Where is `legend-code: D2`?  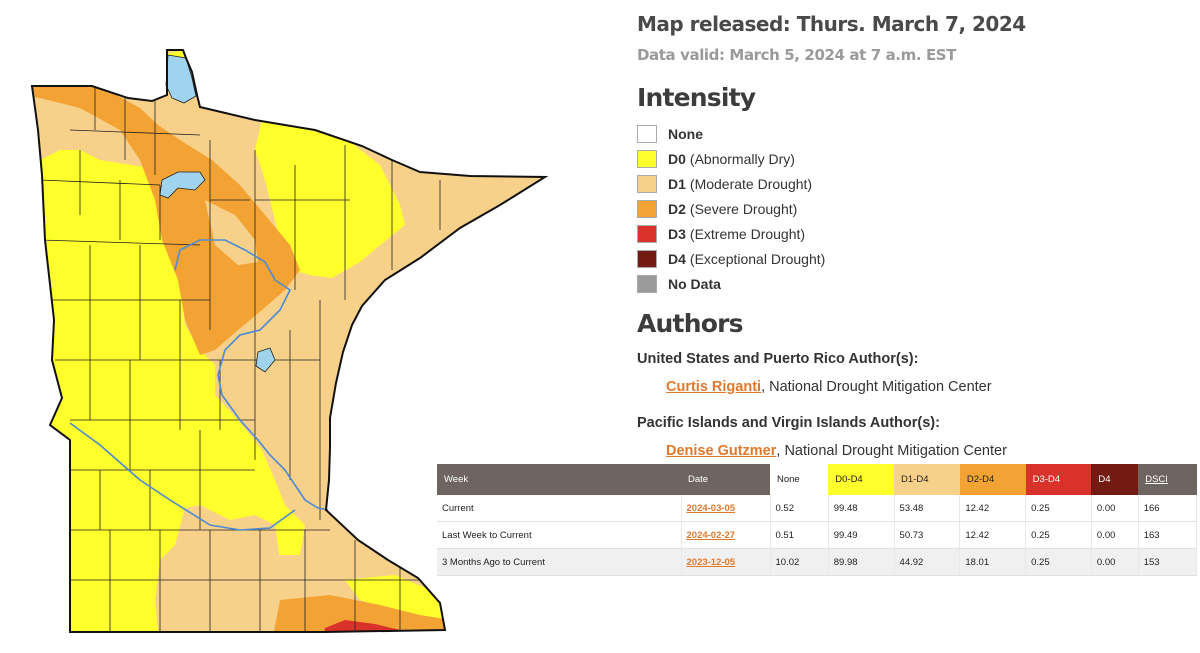
legend-code: D2 is located at coordinates (677, 208).